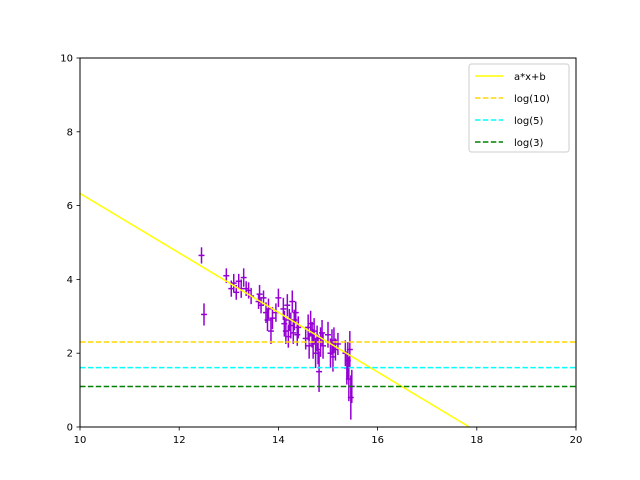 This screenshot has width=640, height=480. Describe the element at coordinates (80, 440) in the screenshot. I see `x-tick-label: 10` at that location.